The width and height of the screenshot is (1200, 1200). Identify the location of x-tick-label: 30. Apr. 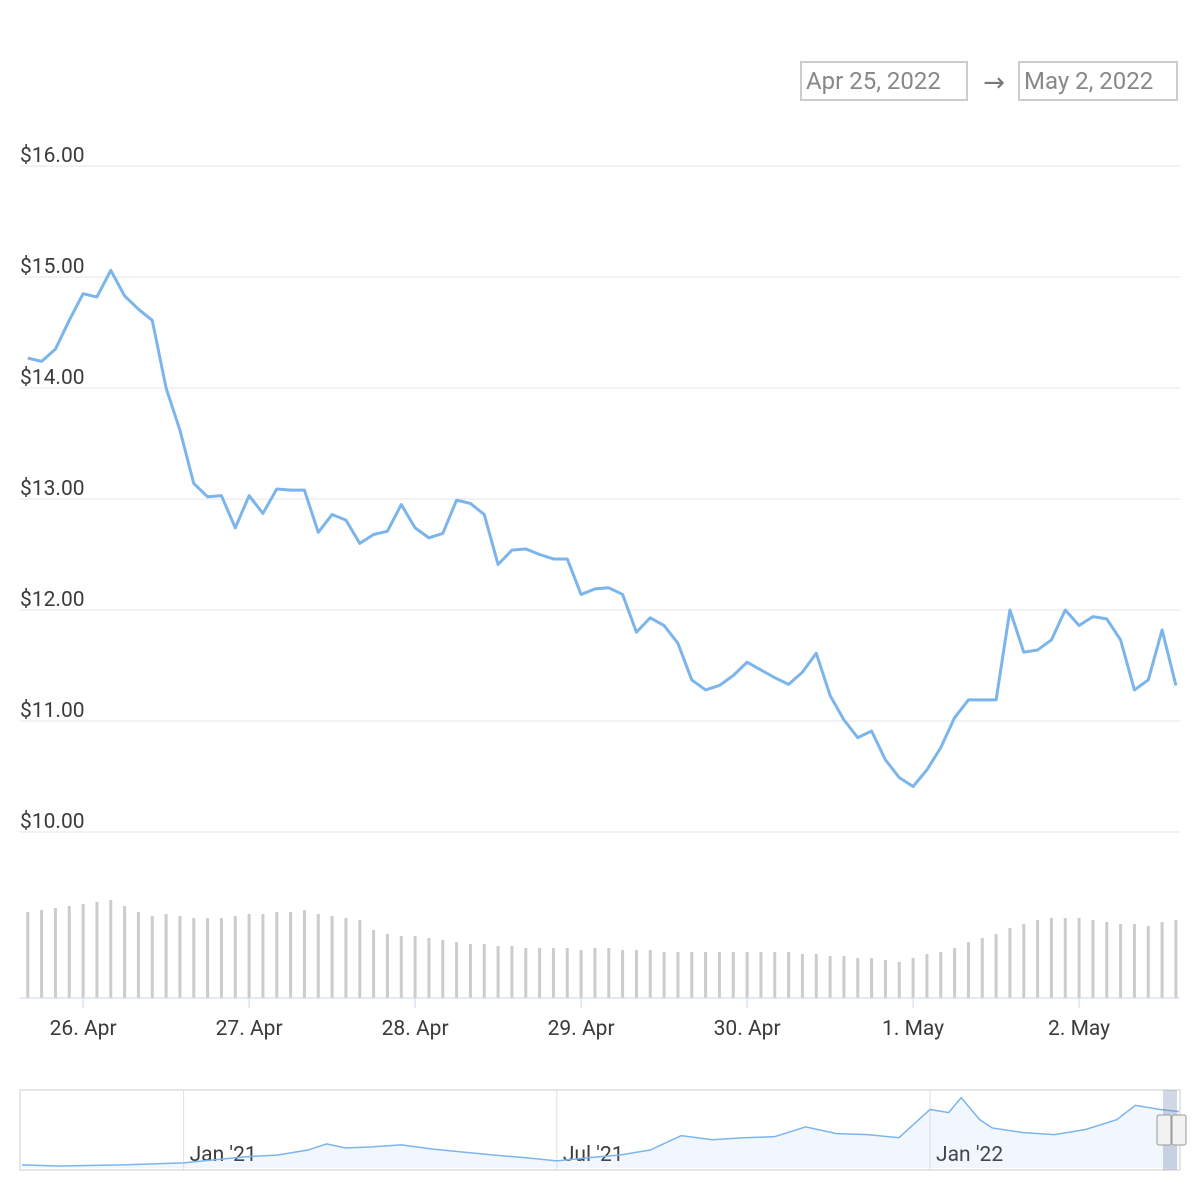
(747, 1029).